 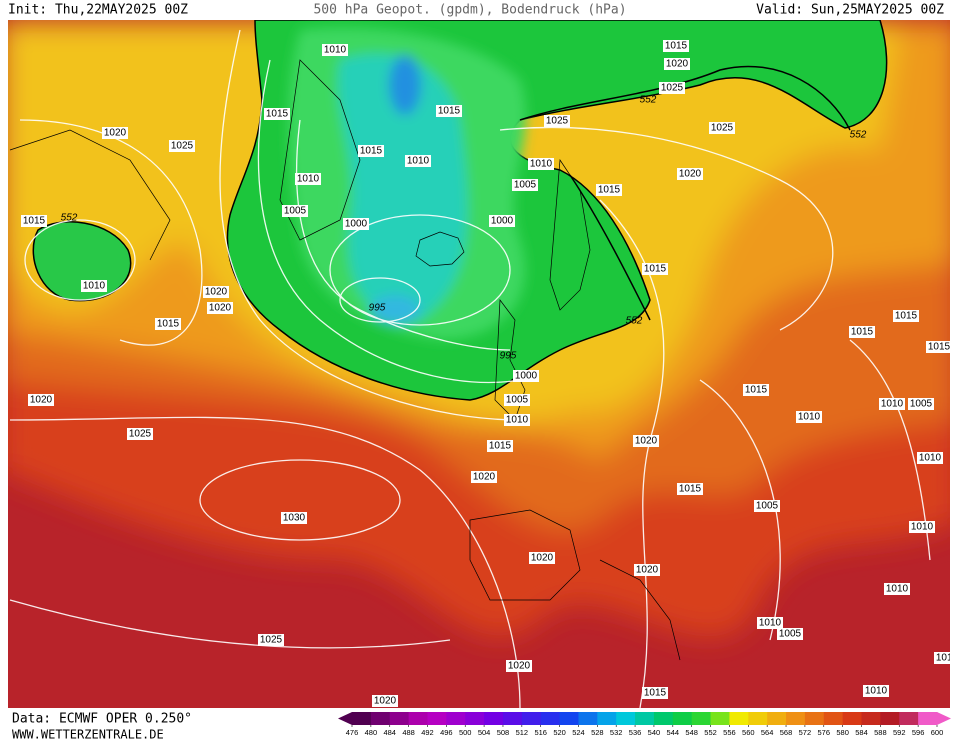 What do you see at coordinates (427, 732) in the screenshot?
I see `colorbar-tick-label: 492` at bounding box center [427, 732].